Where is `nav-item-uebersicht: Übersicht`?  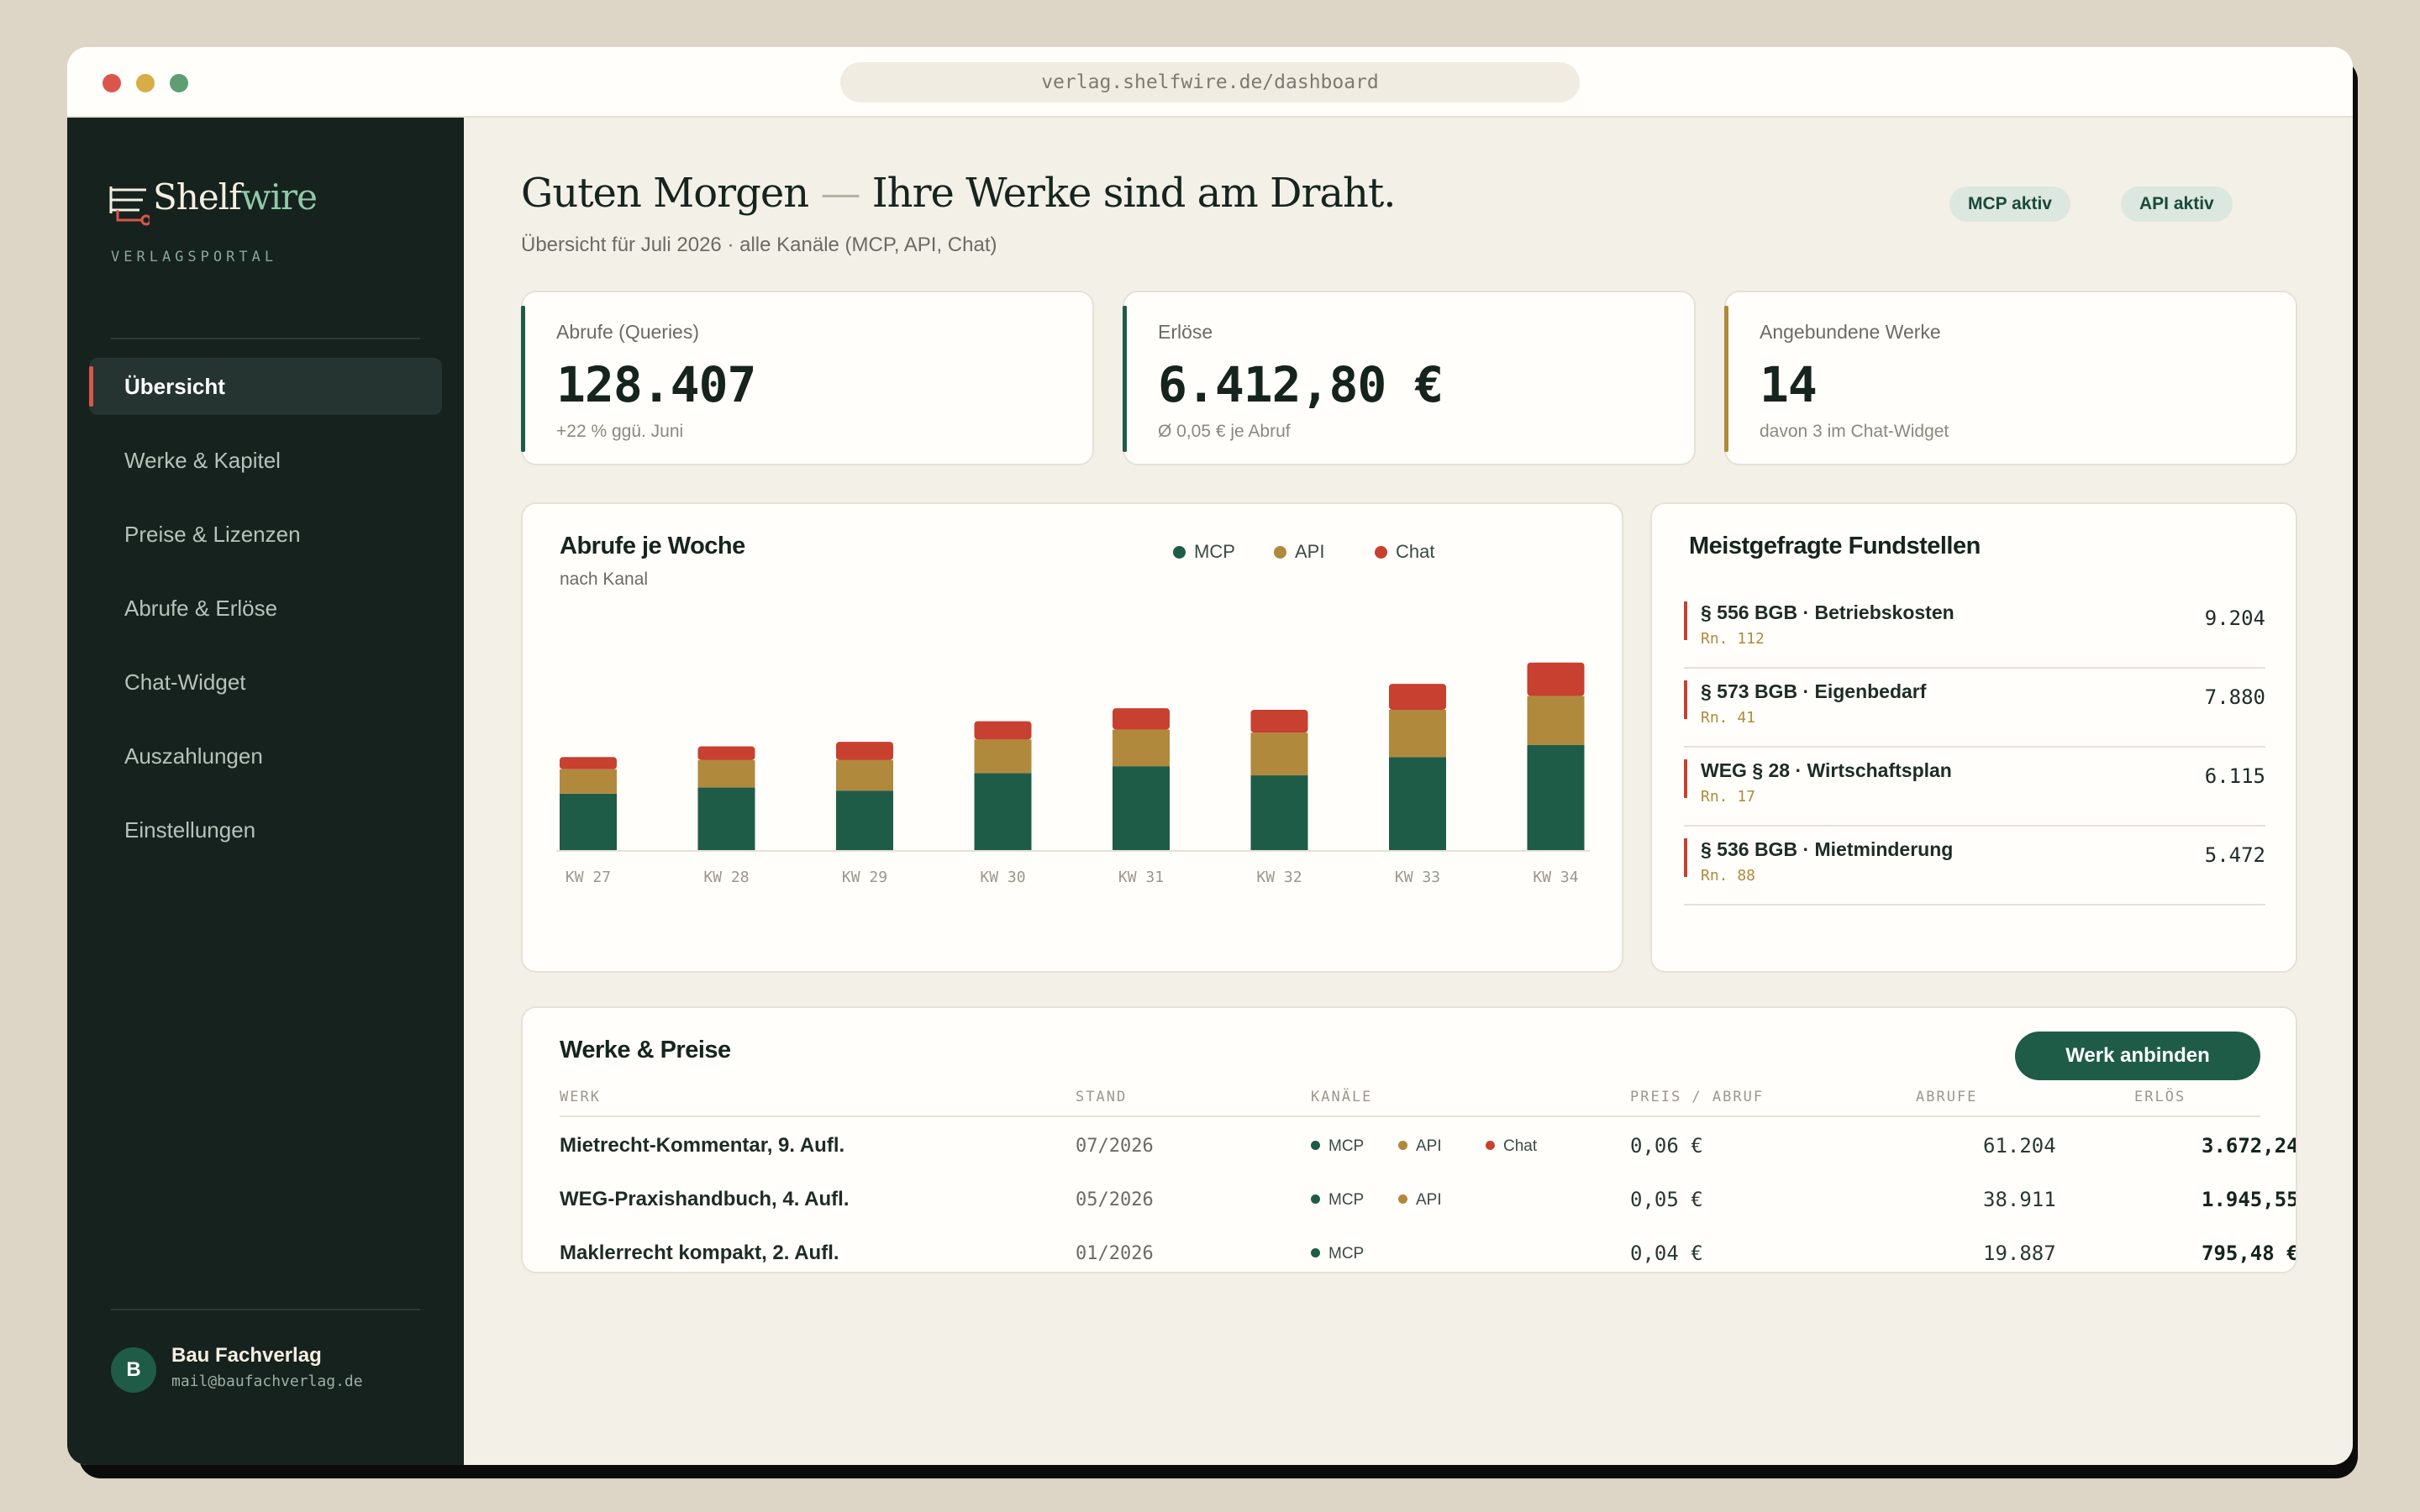
nav-item-uebersicht: Übersicht is located at coordinates (265, 386).